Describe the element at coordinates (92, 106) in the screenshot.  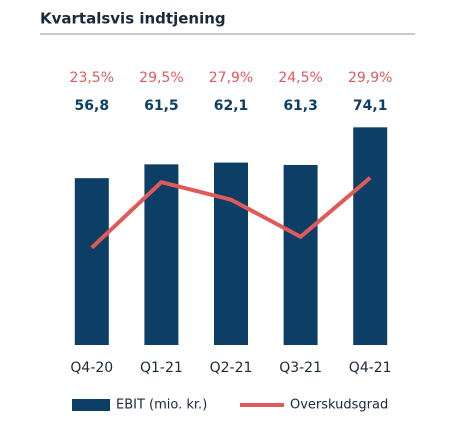
I see `value-label: 56,8` at that location.